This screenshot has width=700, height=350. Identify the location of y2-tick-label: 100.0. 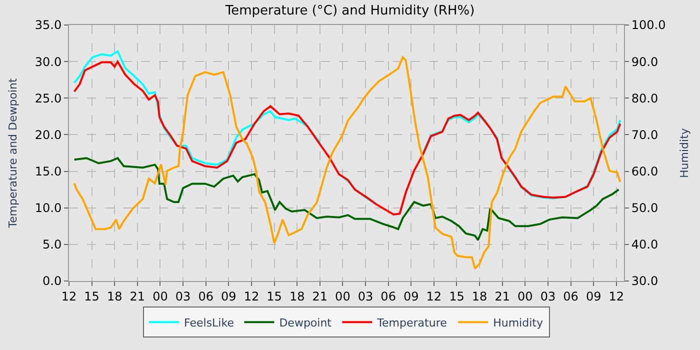
(648, 25).